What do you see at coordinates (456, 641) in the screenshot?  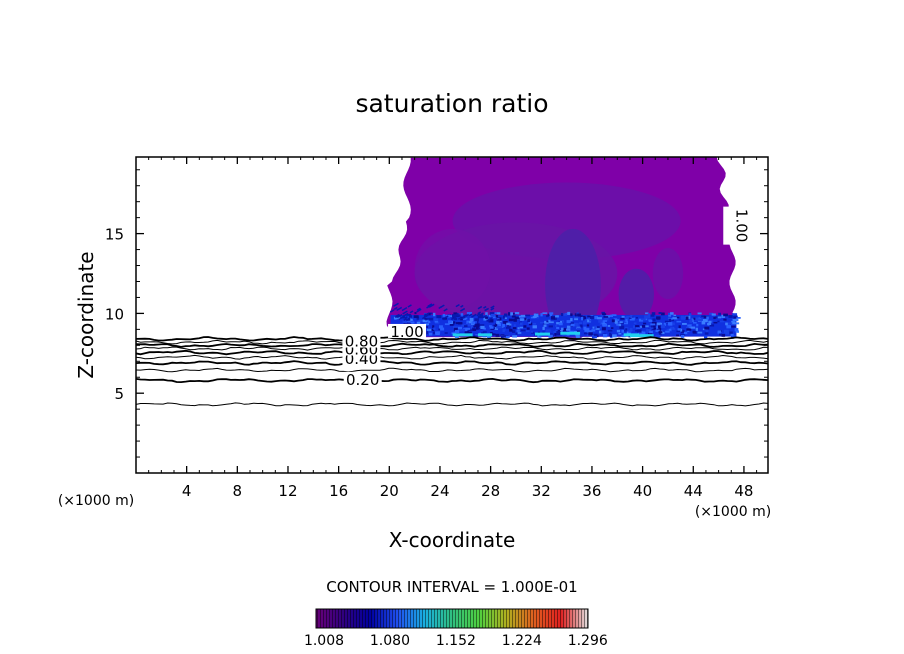 I see `colorbar-tick-label: 1.152` at bounding box center [456, 641].